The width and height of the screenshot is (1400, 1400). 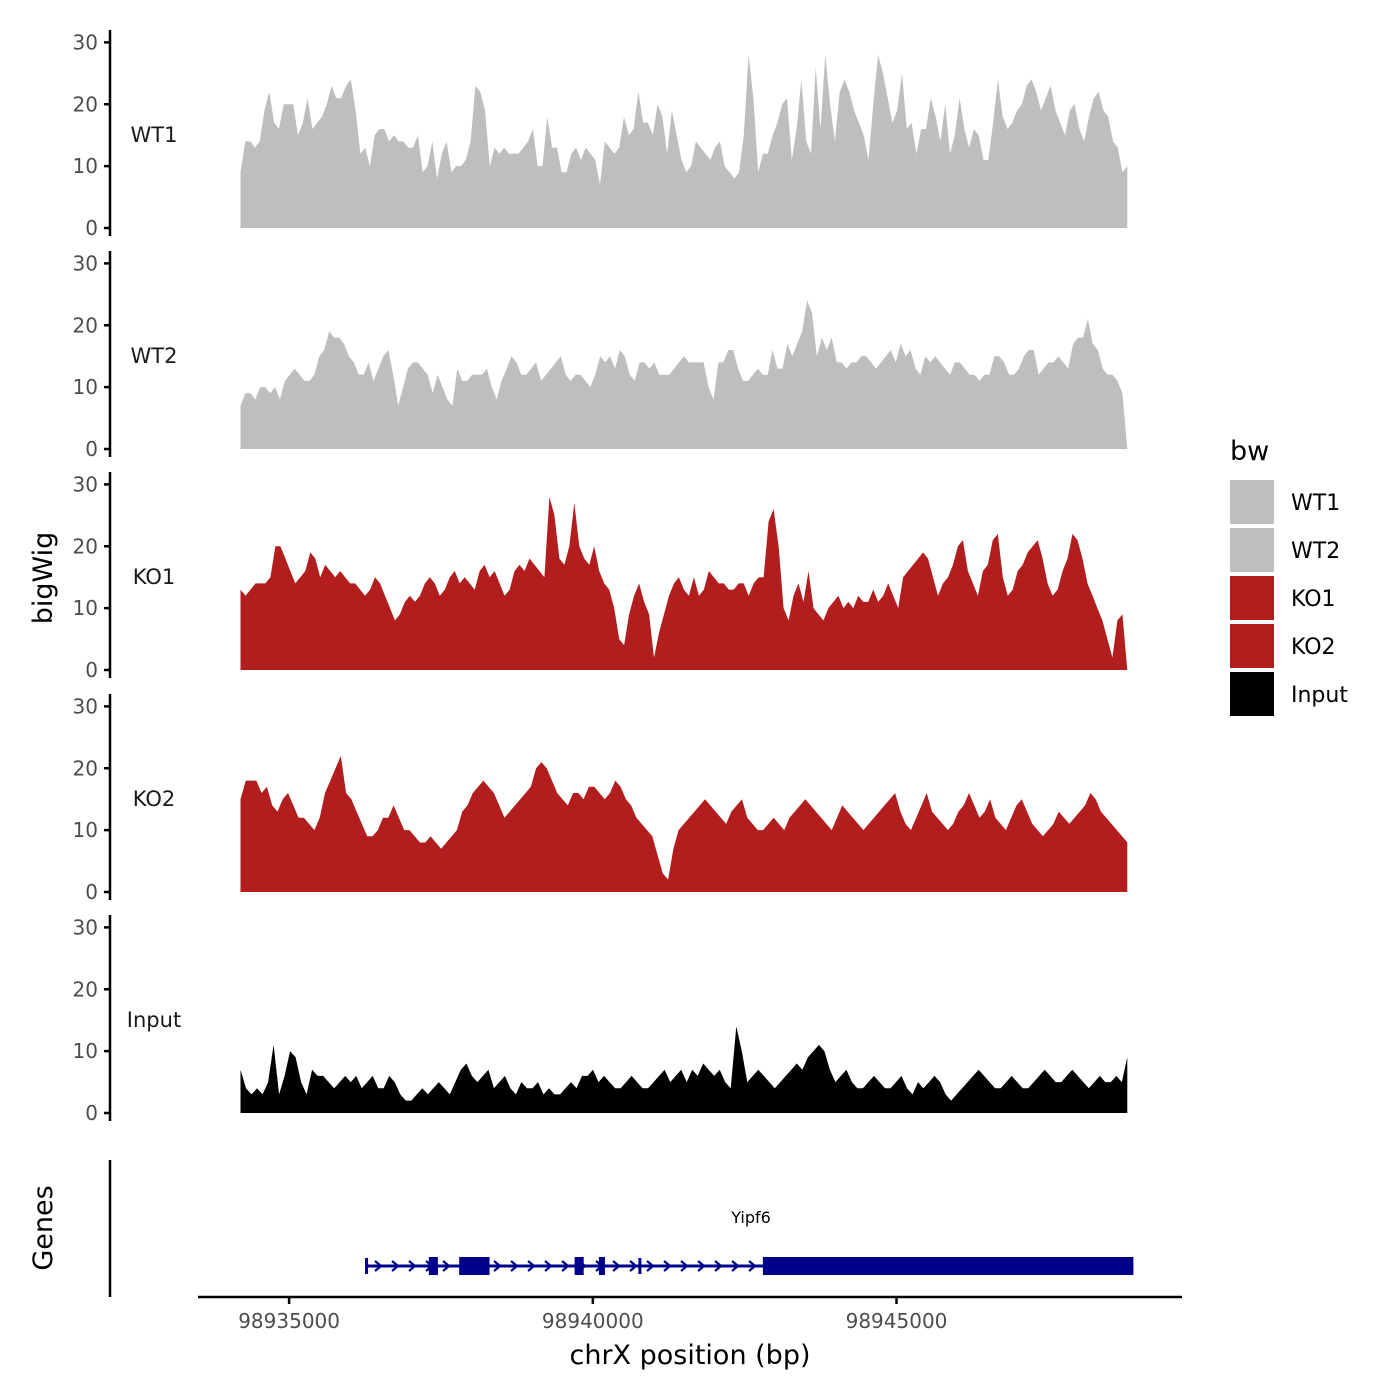 I want to click on legend-key-wt2, so click(x=1252, y=550).